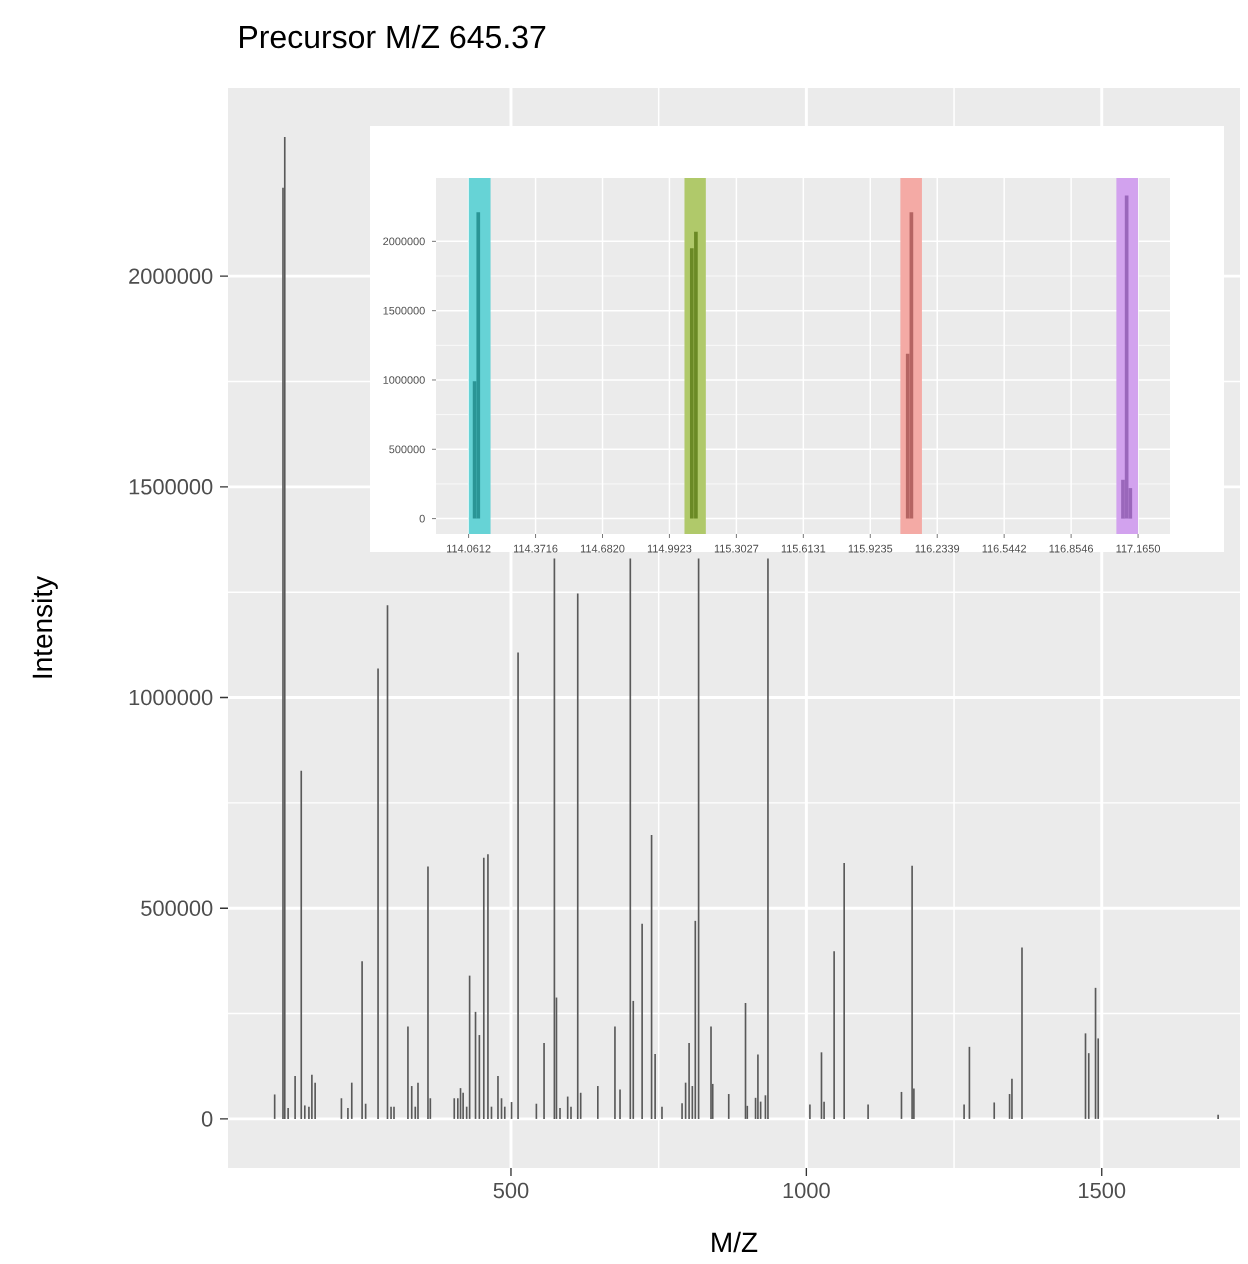 The height and width of the screenshot is (1264, 1248). What do you see at coordinates (735, 1242) in the screenshot?
I see `x-axis-title: M/Z` at bounding box center [735, 1242].